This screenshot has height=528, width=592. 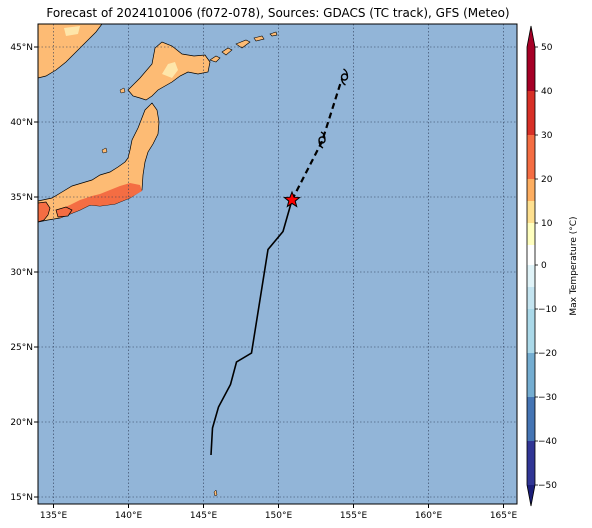 I want to click on land-kyushu, so click(x=44, y=212).